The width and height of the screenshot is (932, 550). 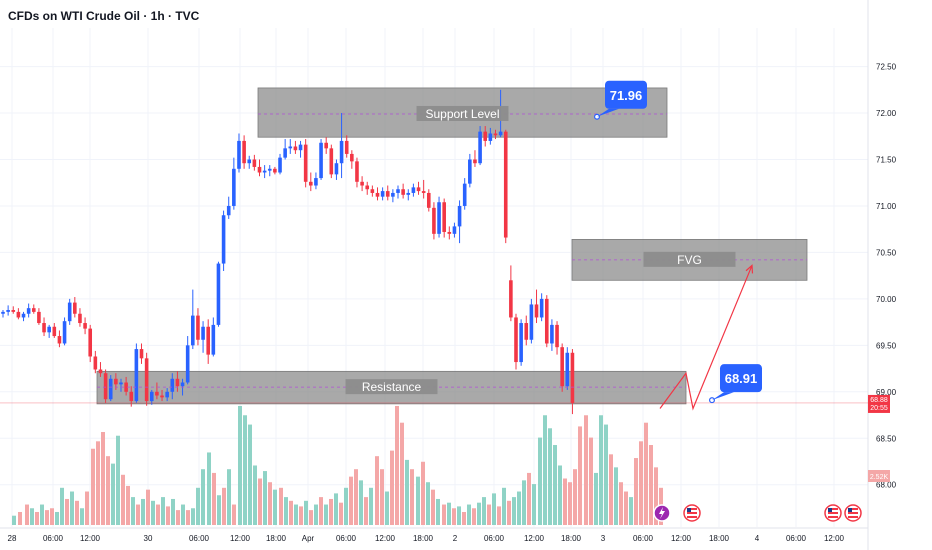 I want to click on price-tag-value: 68.88, so click(x=879, y=400).